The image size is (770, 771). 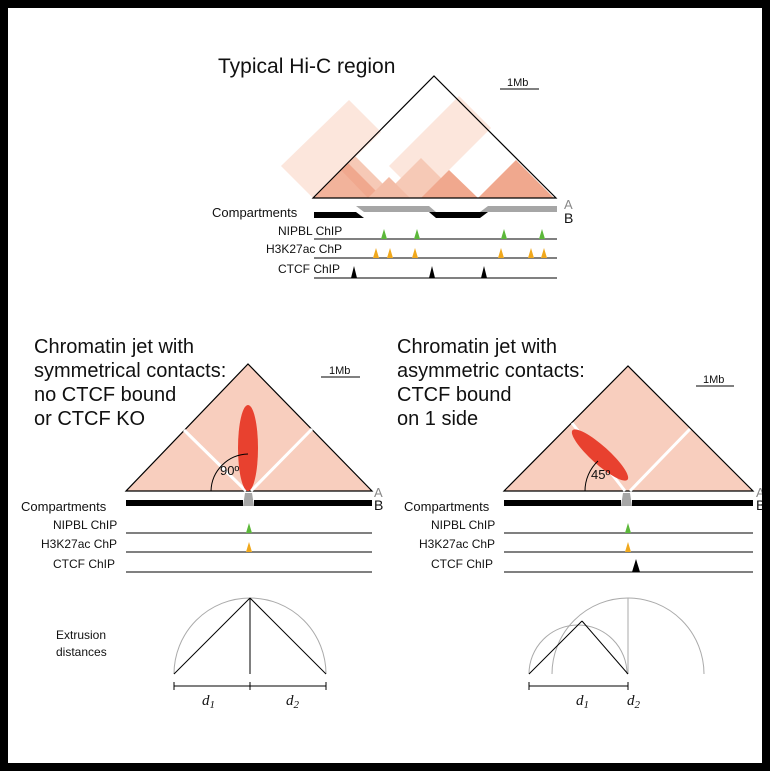 What do you see at coordinates (339, 371) in the screenshot?
I see `scale-label-left: 1Mb` at bounding box center [339, 371].